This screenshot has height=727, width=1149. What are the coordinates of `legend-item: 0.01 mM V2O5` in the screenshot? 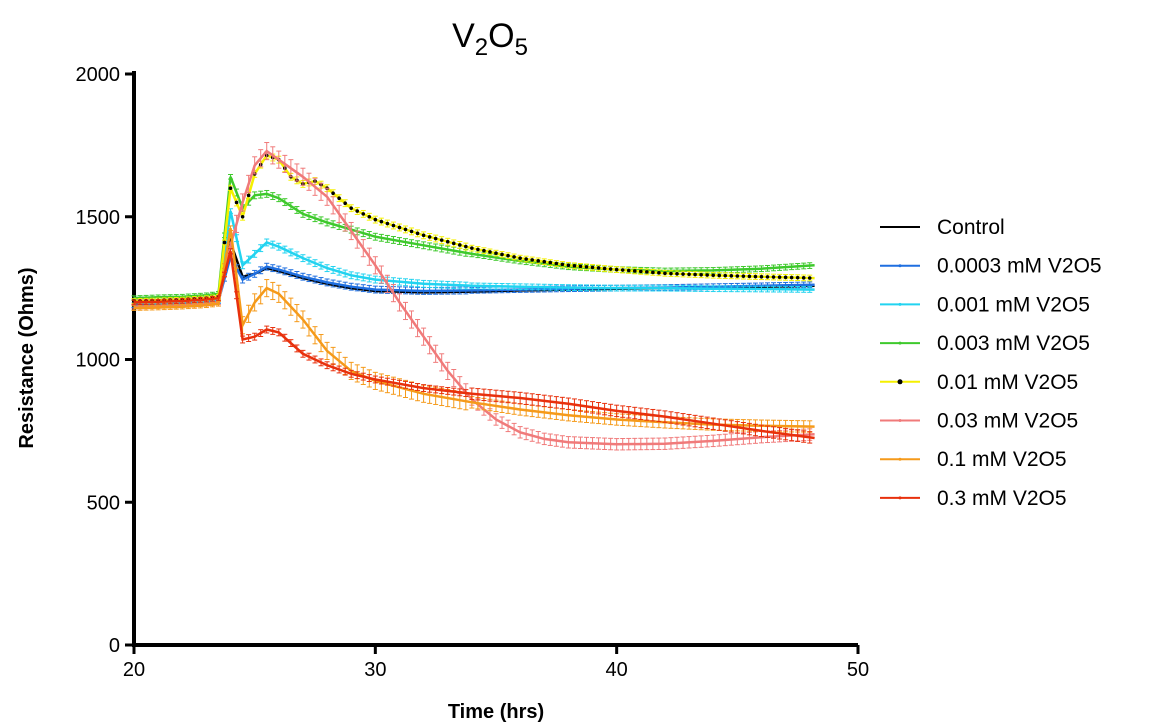 It's located at (979, 382).